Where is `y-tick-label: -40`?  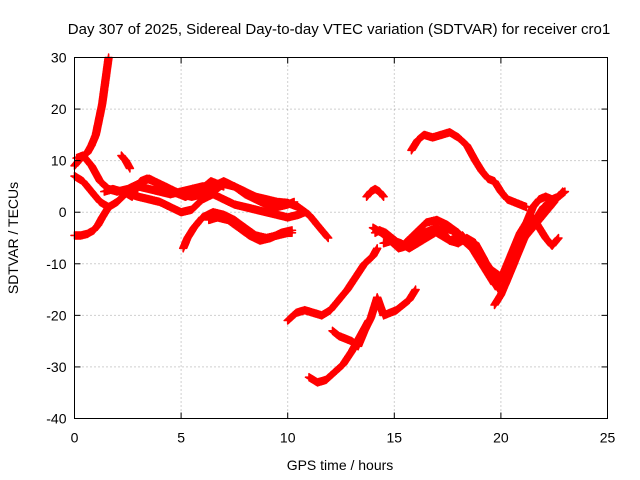
y-tick-label: -40 is located at coordinates (56, 419).